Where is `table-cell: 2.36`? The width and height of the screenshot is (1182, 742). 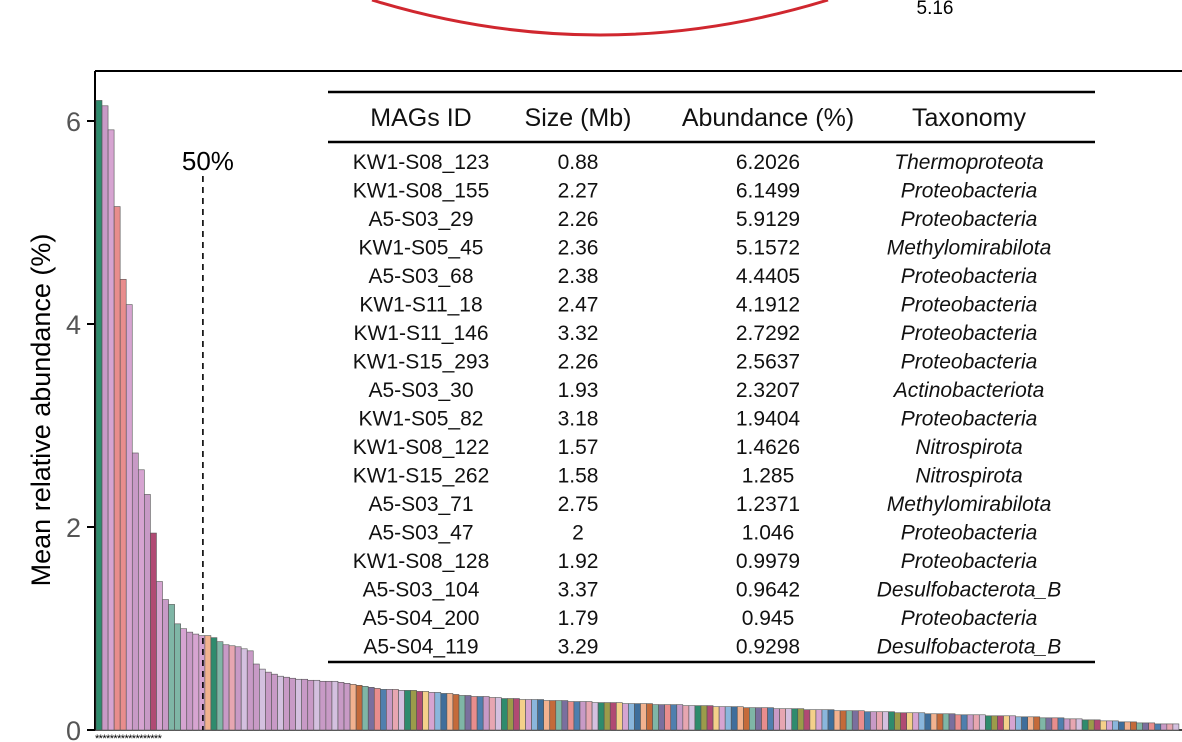
table-cell: 2.36 is located at coordinates (578, 248).